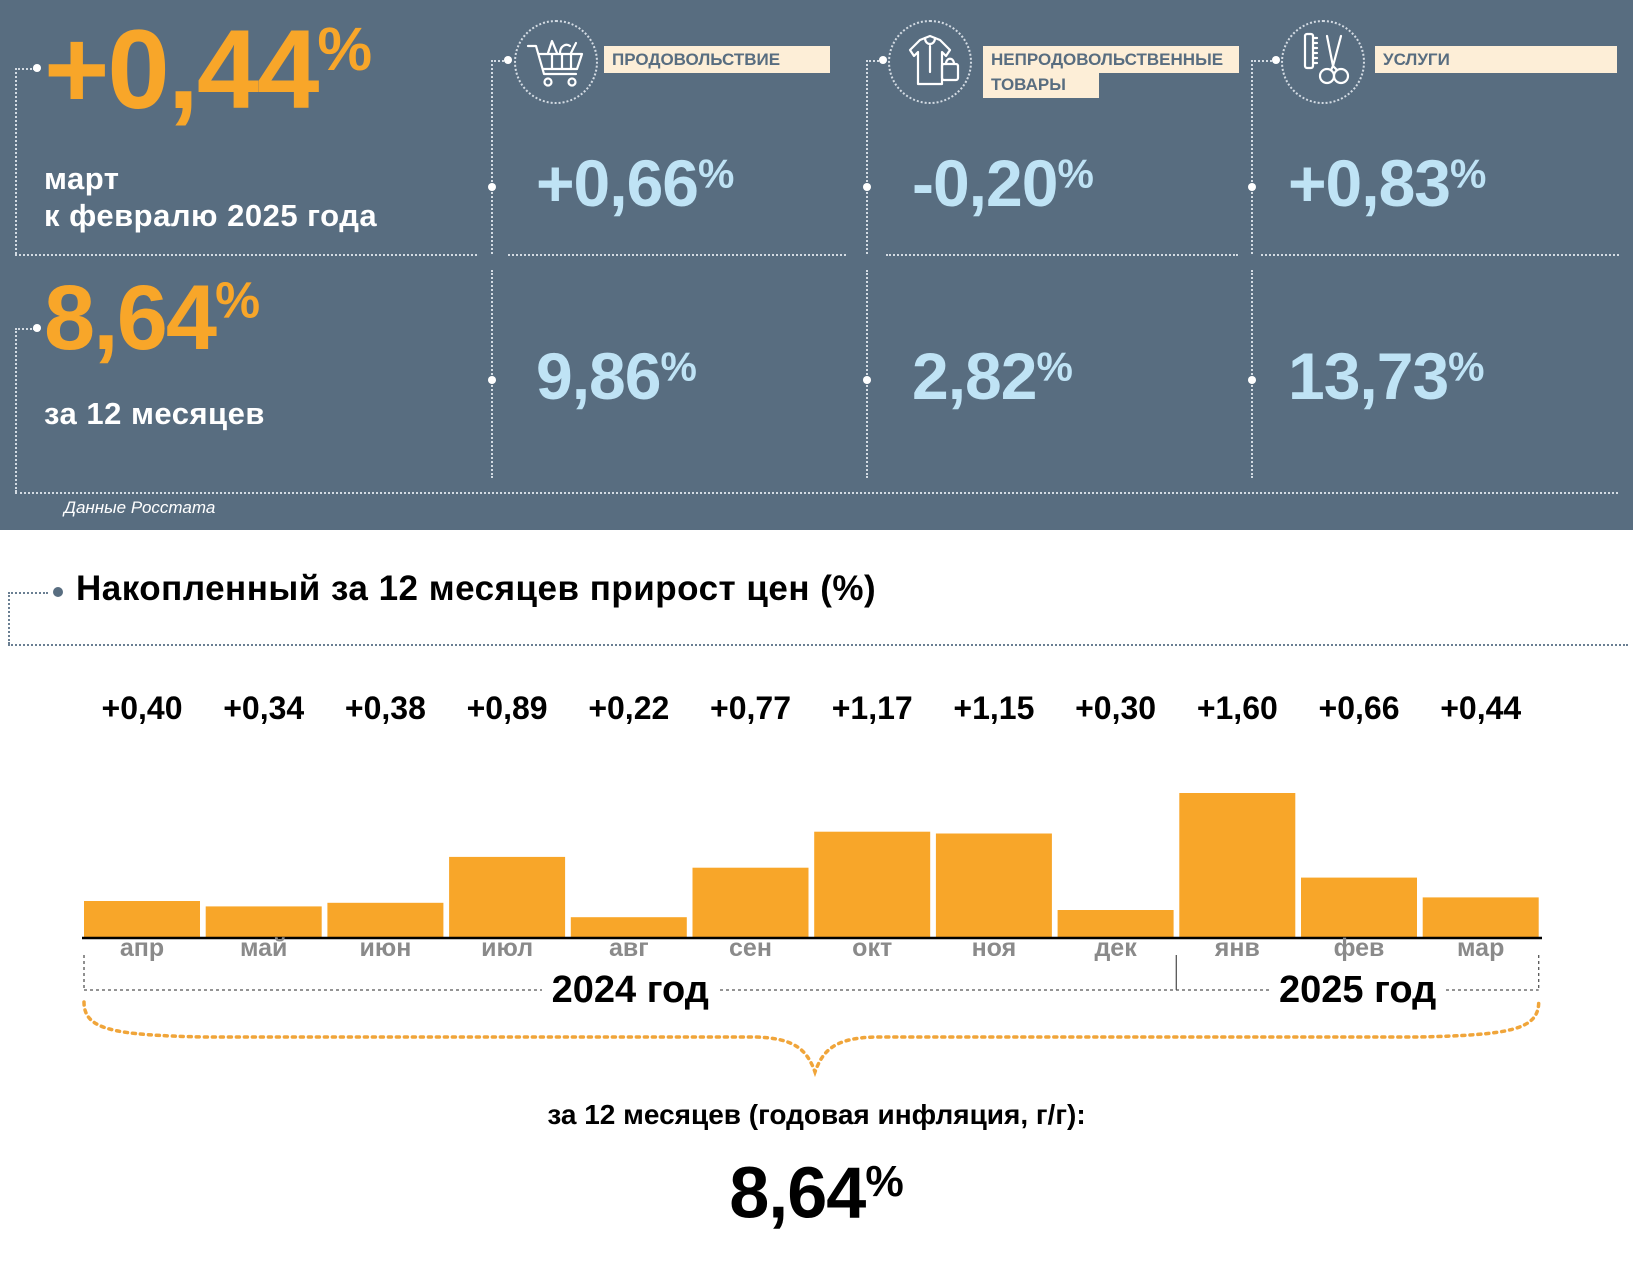  Describe the element at coordinates (556, 62) in the screenshot. I see `shopping-cart-icon` at that location.